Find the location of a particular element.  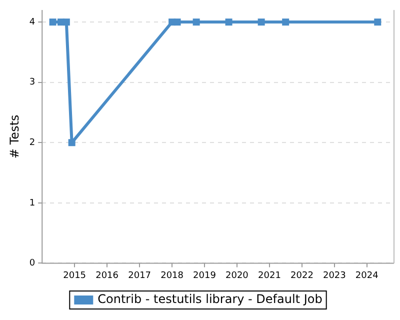

x-tick-label: 2015 is located at coordinates (74, 275).